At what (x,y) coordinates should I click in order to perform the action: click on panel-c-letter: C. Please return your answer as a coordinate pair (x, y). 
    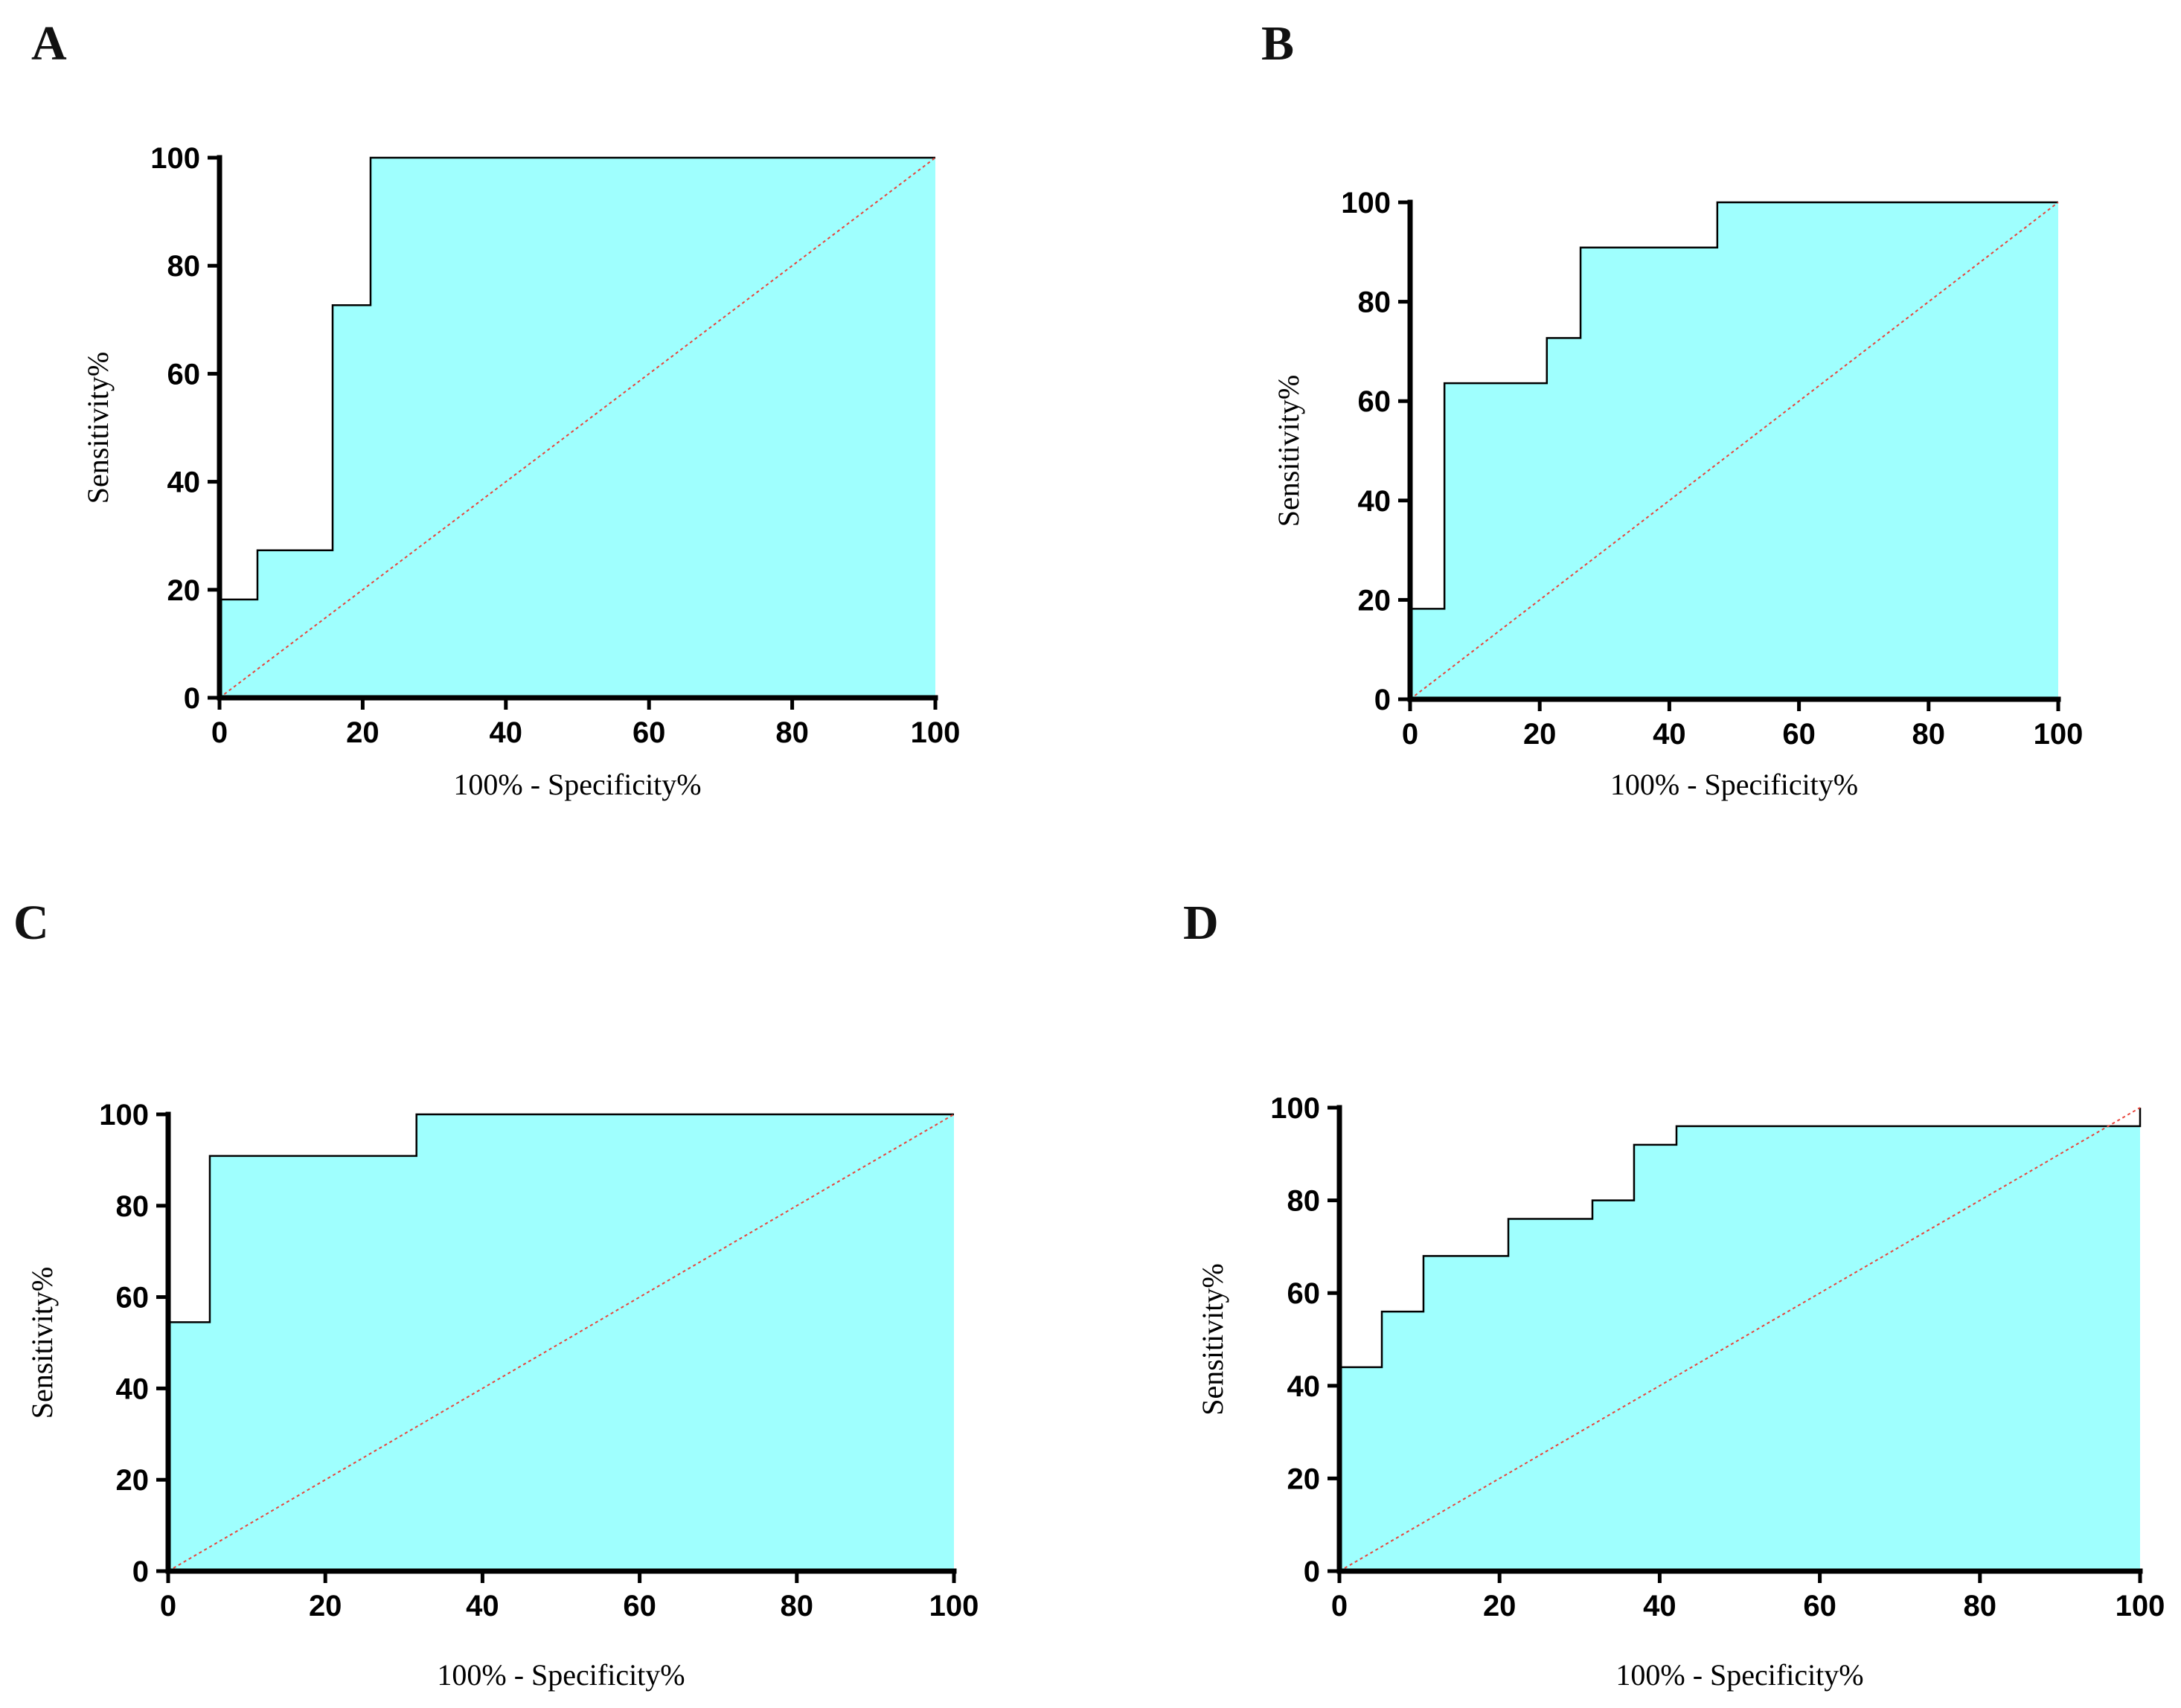
    Looking at the image, I should click on (31, 923).